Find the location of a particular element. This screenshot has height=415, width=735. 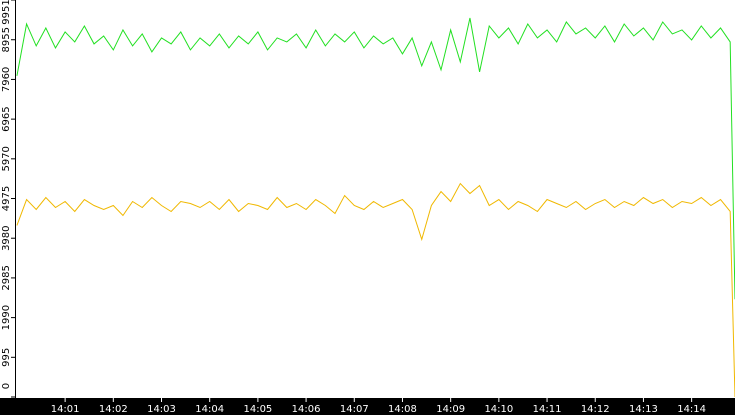

x-tick-label: 14:13 is located at coordinates (643, 409).